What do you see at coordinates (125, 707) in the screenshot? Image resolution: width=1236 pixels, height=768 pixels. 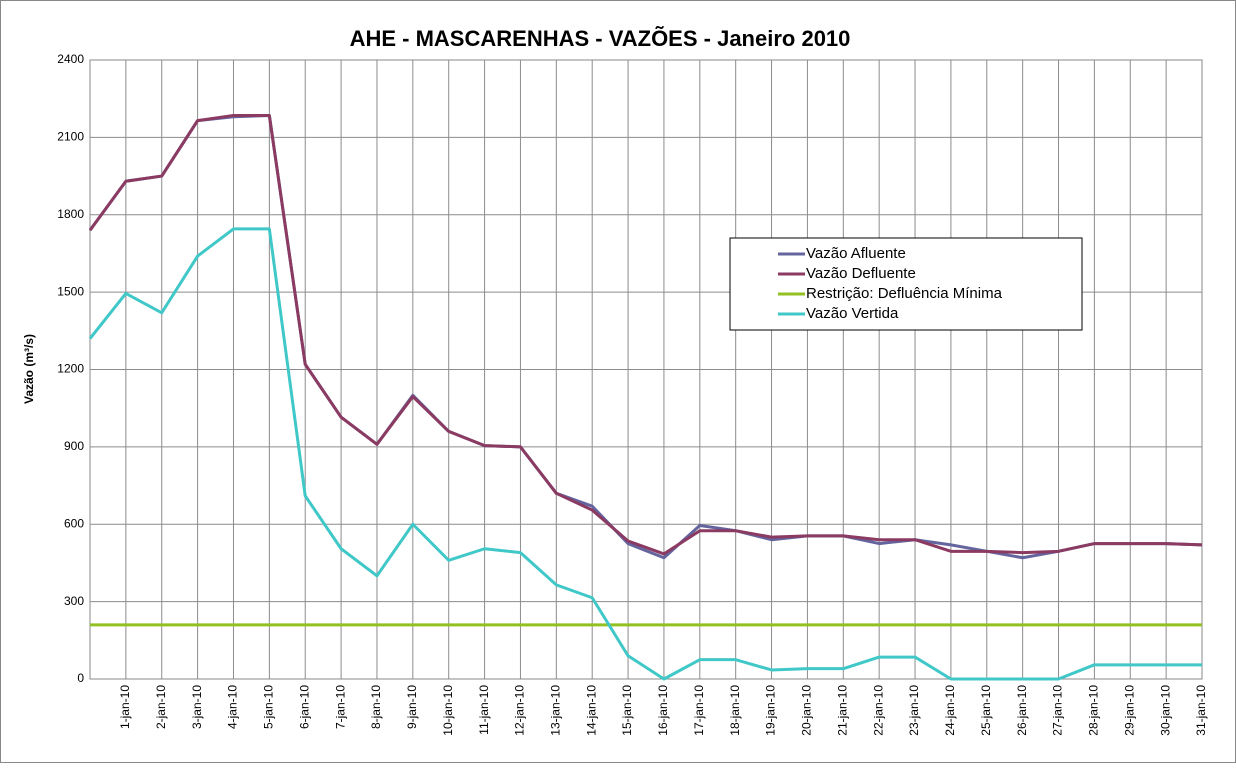 I see `x-tick-label: 1-jan-10` at bounding box center [125, 707].